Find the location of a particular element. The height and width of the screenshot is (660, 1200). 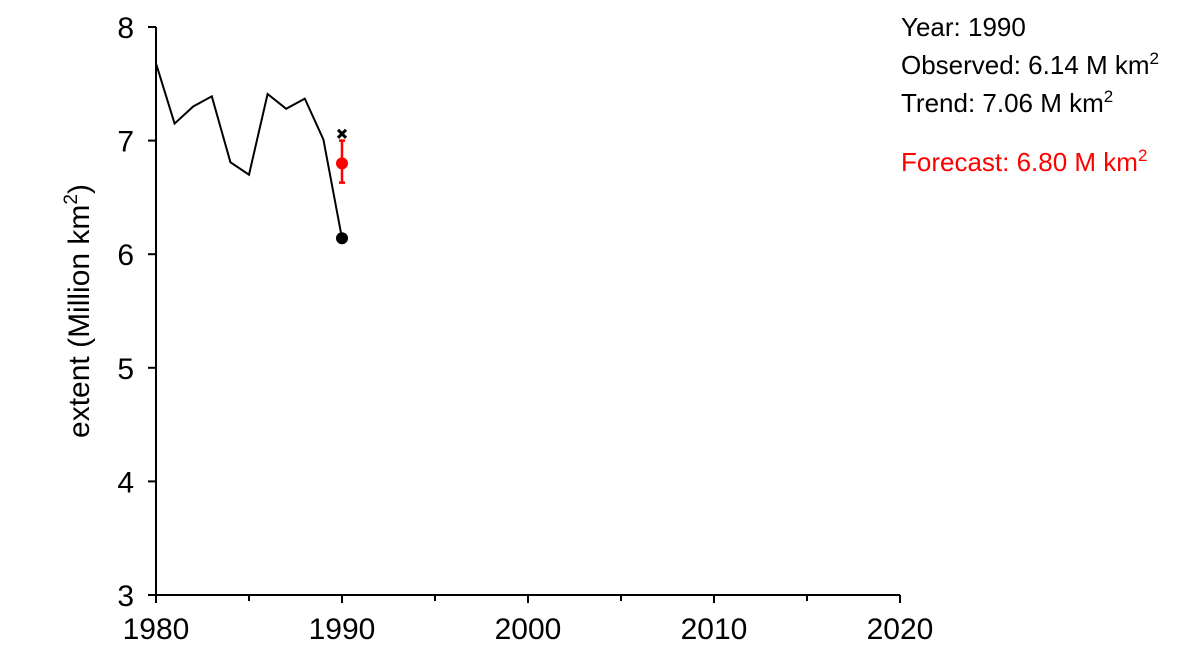

y-tick-label: 4 is located at coordinates (125, 482).